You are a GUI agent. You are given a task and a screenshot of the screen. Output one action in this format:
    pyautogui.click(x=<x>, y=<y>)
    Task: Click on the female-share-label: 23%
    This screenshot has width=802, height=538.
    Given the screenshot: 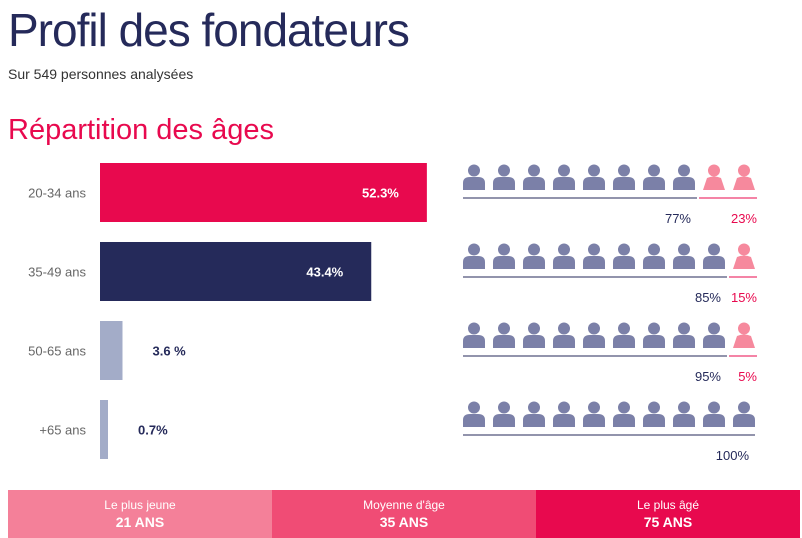 What is the action you would take?
    pyautogui.click(x=744, y=218)
    